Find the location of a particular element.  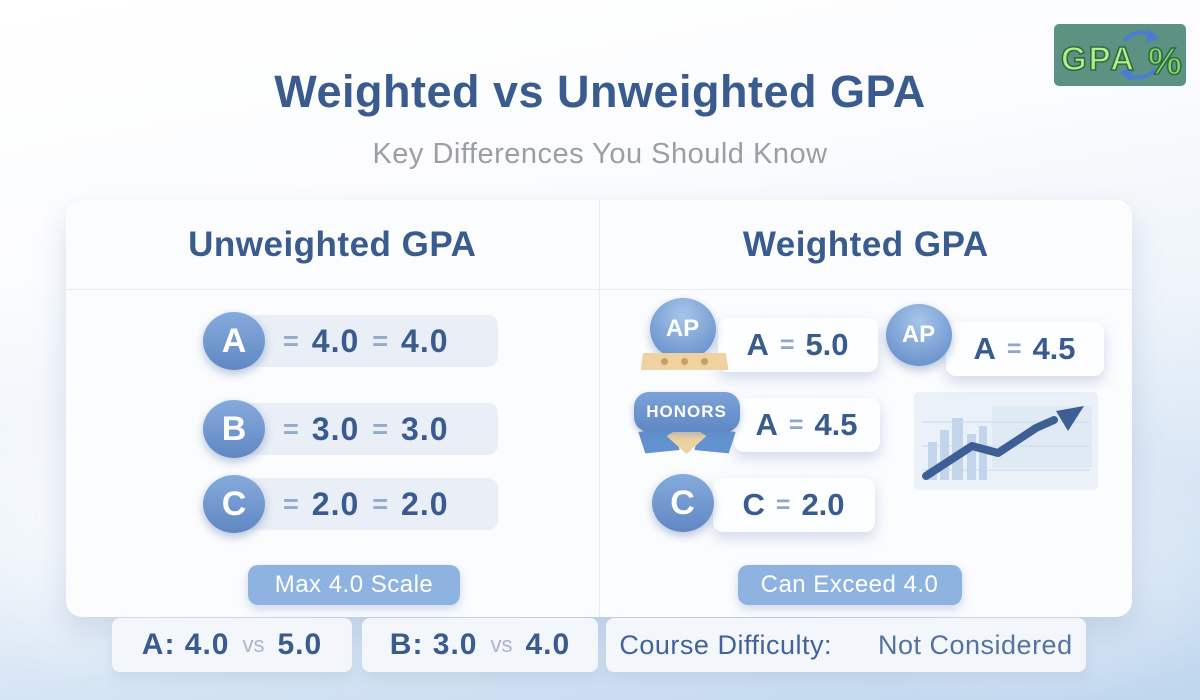

footer-grade-value: B: 3.0 is located at coordinates (433, 644).